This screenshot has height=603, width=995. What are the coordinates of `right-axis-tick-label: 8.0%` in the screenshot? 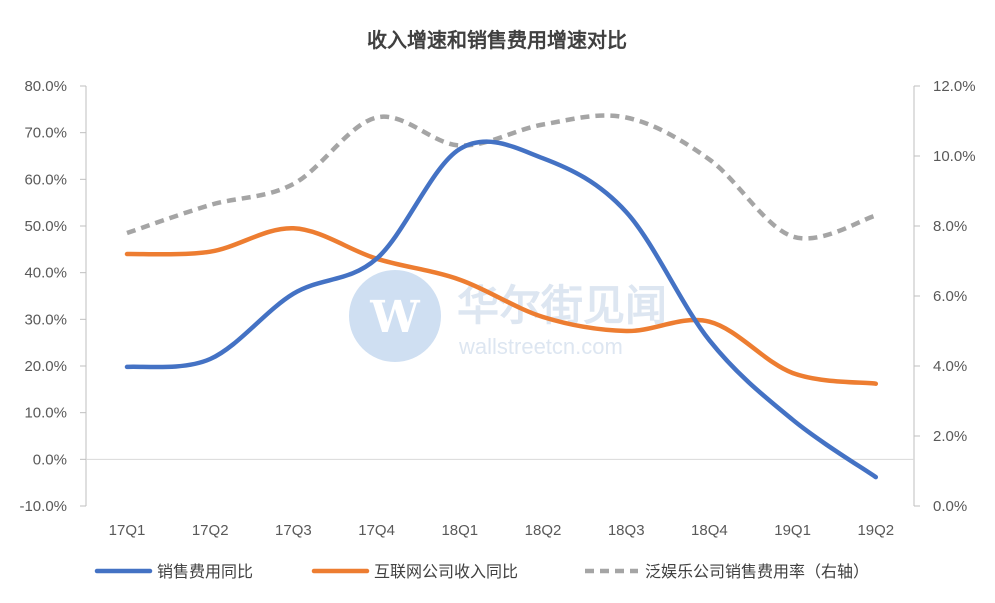 It's located at (950, 226).